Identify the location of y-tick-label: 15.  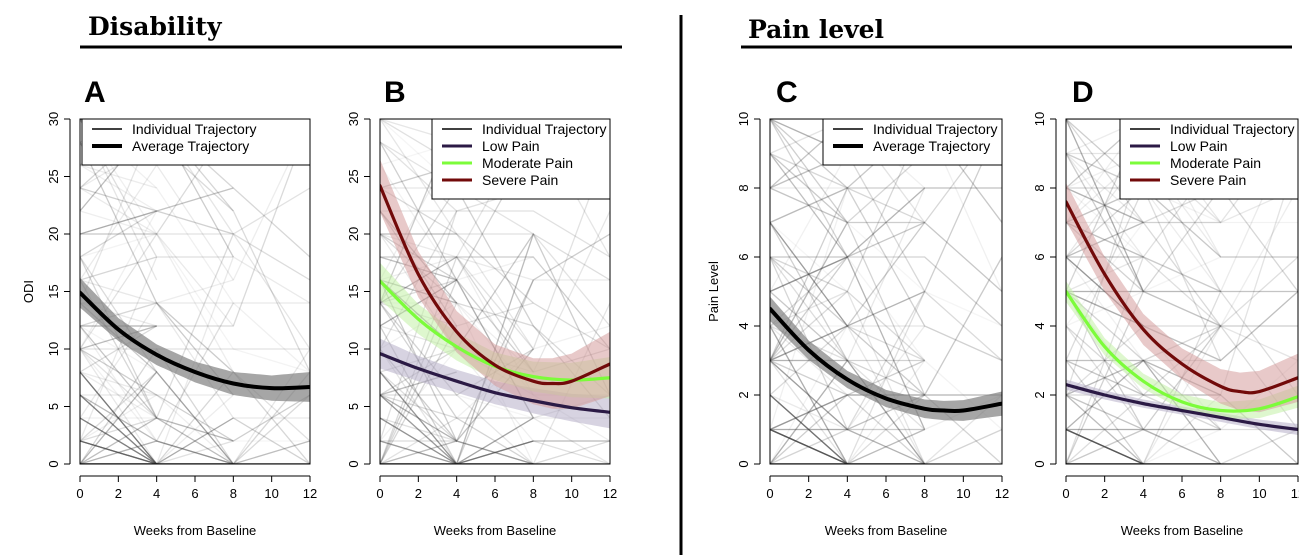
(53, 291).